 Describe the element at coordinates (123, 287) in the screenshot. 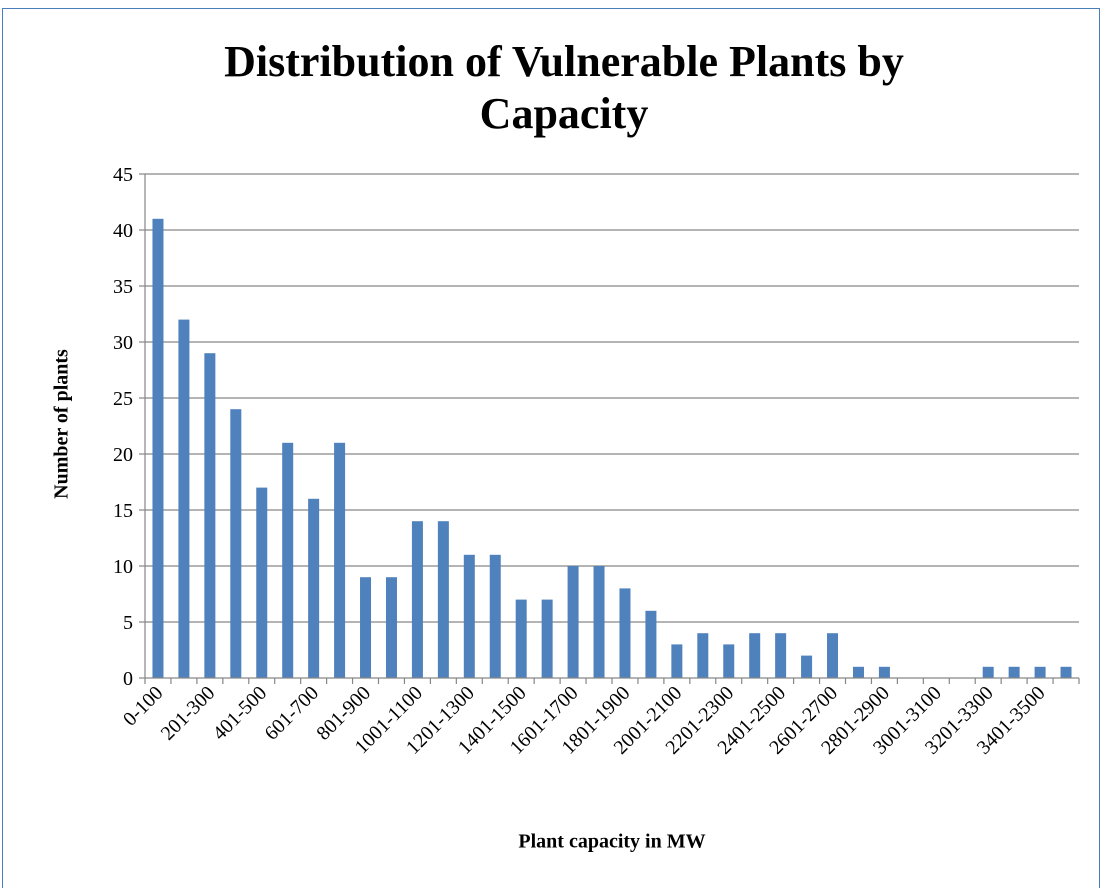

I see `y-tick-label: 35` at that location.